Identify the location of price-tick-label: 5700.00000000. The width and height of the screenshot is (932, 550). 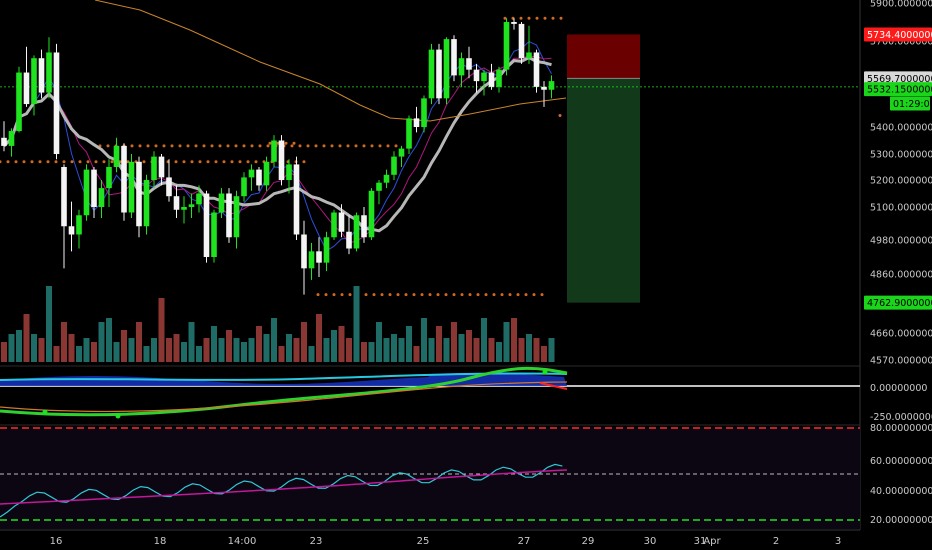
(901, 42).